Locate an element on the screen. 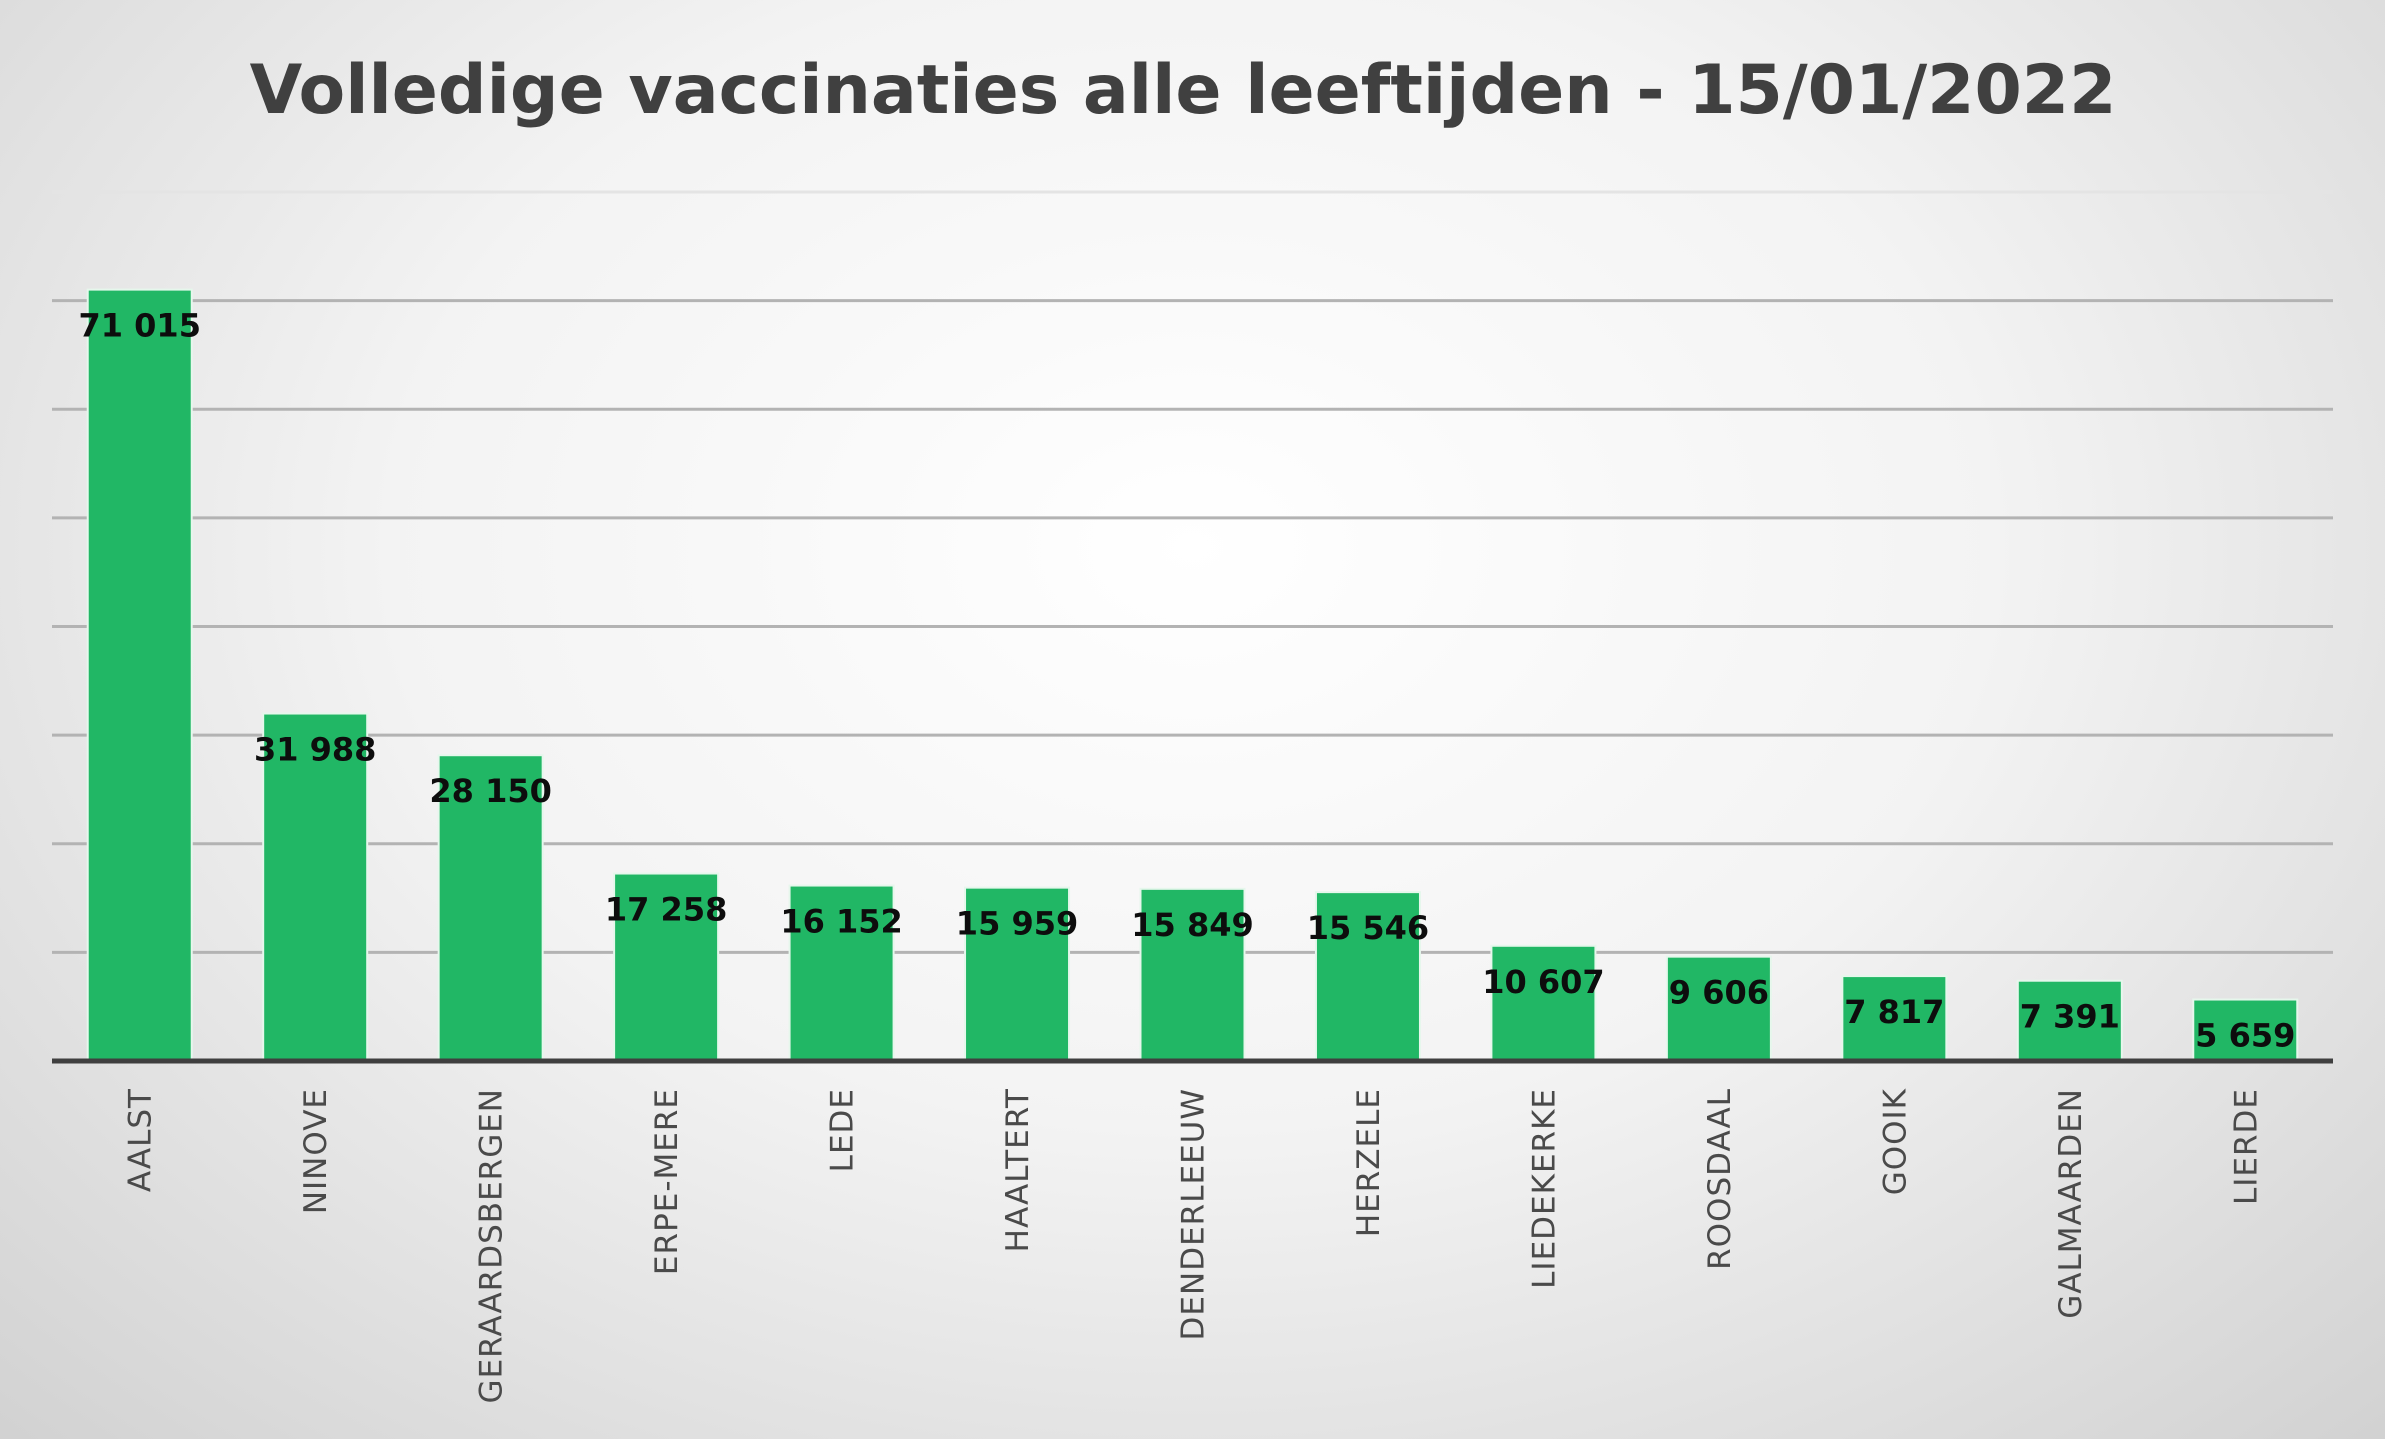 The width and height of the screenshot is (2385, 1439). bar-aalst is located at coordinates (139, 675).